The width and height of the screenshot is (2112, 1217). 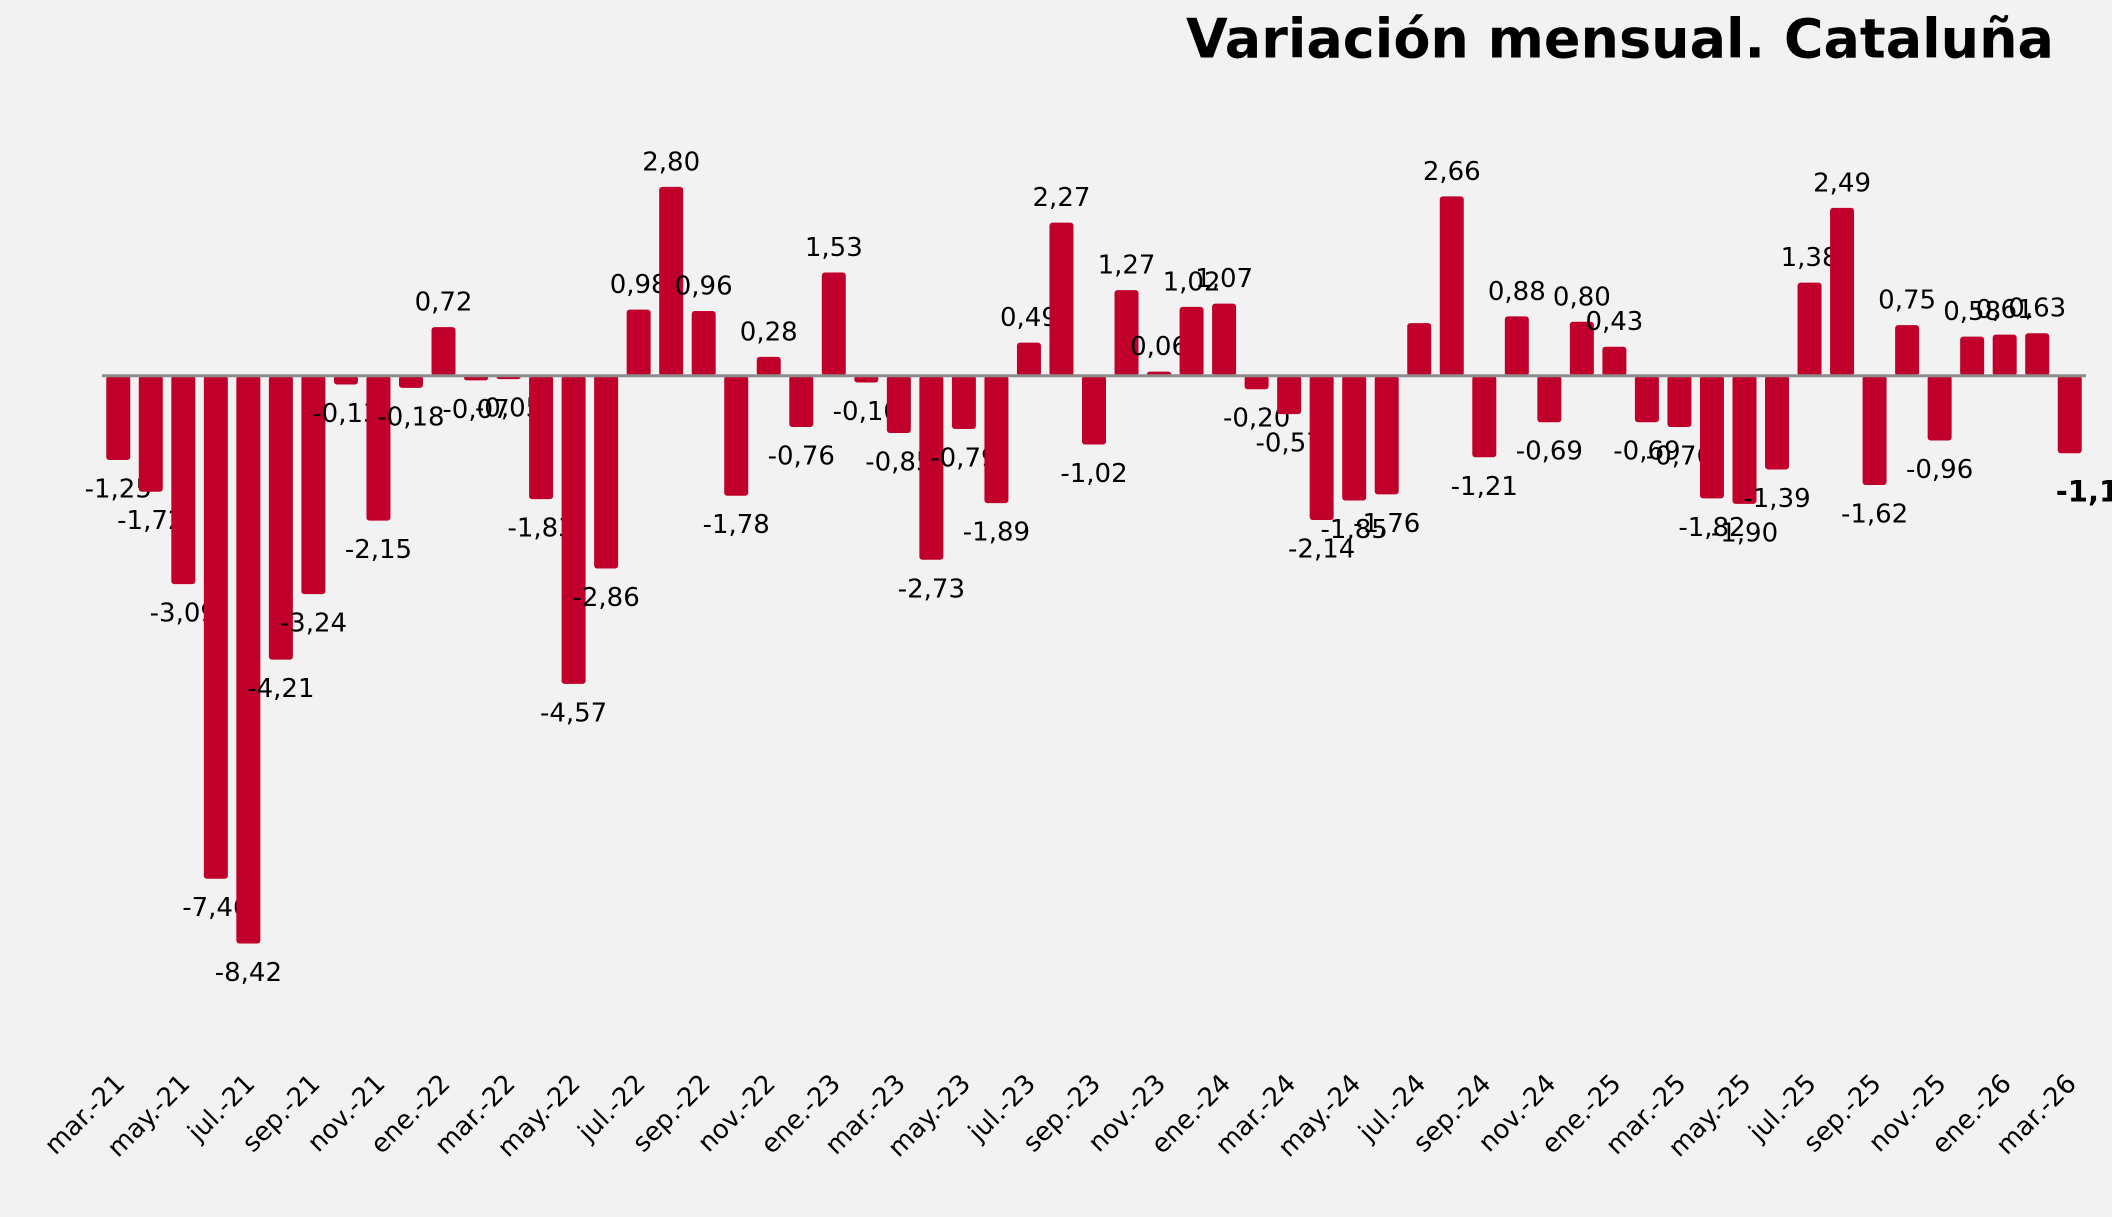 What do you see at coordinates (280, 689) in the screenshot?
I see `value-label: -4,21` at bounding box center [280, 689].